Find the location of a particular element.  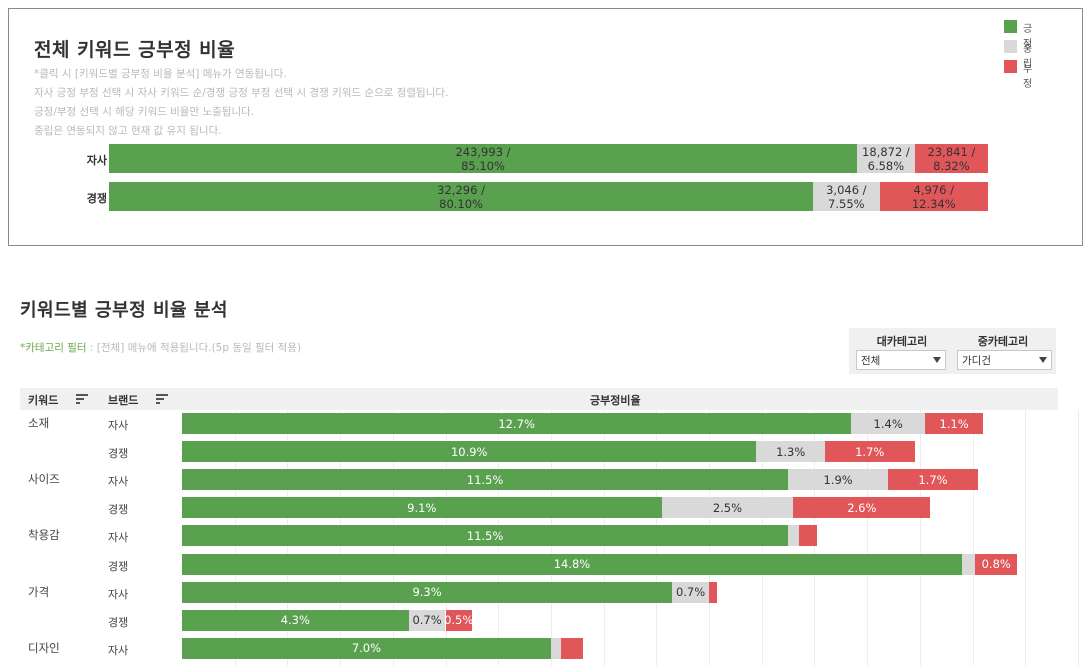

sub-category-value: 가디건 is located at coordinates (976, 361).